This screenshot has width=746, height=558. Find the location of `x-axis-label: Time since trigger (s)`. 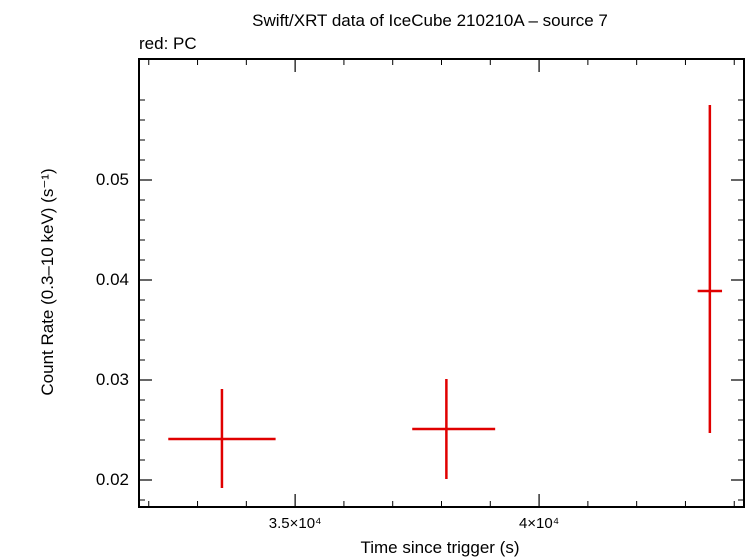

x-axis-label: Time since trigger (s) is located at coordinates (439, 547).